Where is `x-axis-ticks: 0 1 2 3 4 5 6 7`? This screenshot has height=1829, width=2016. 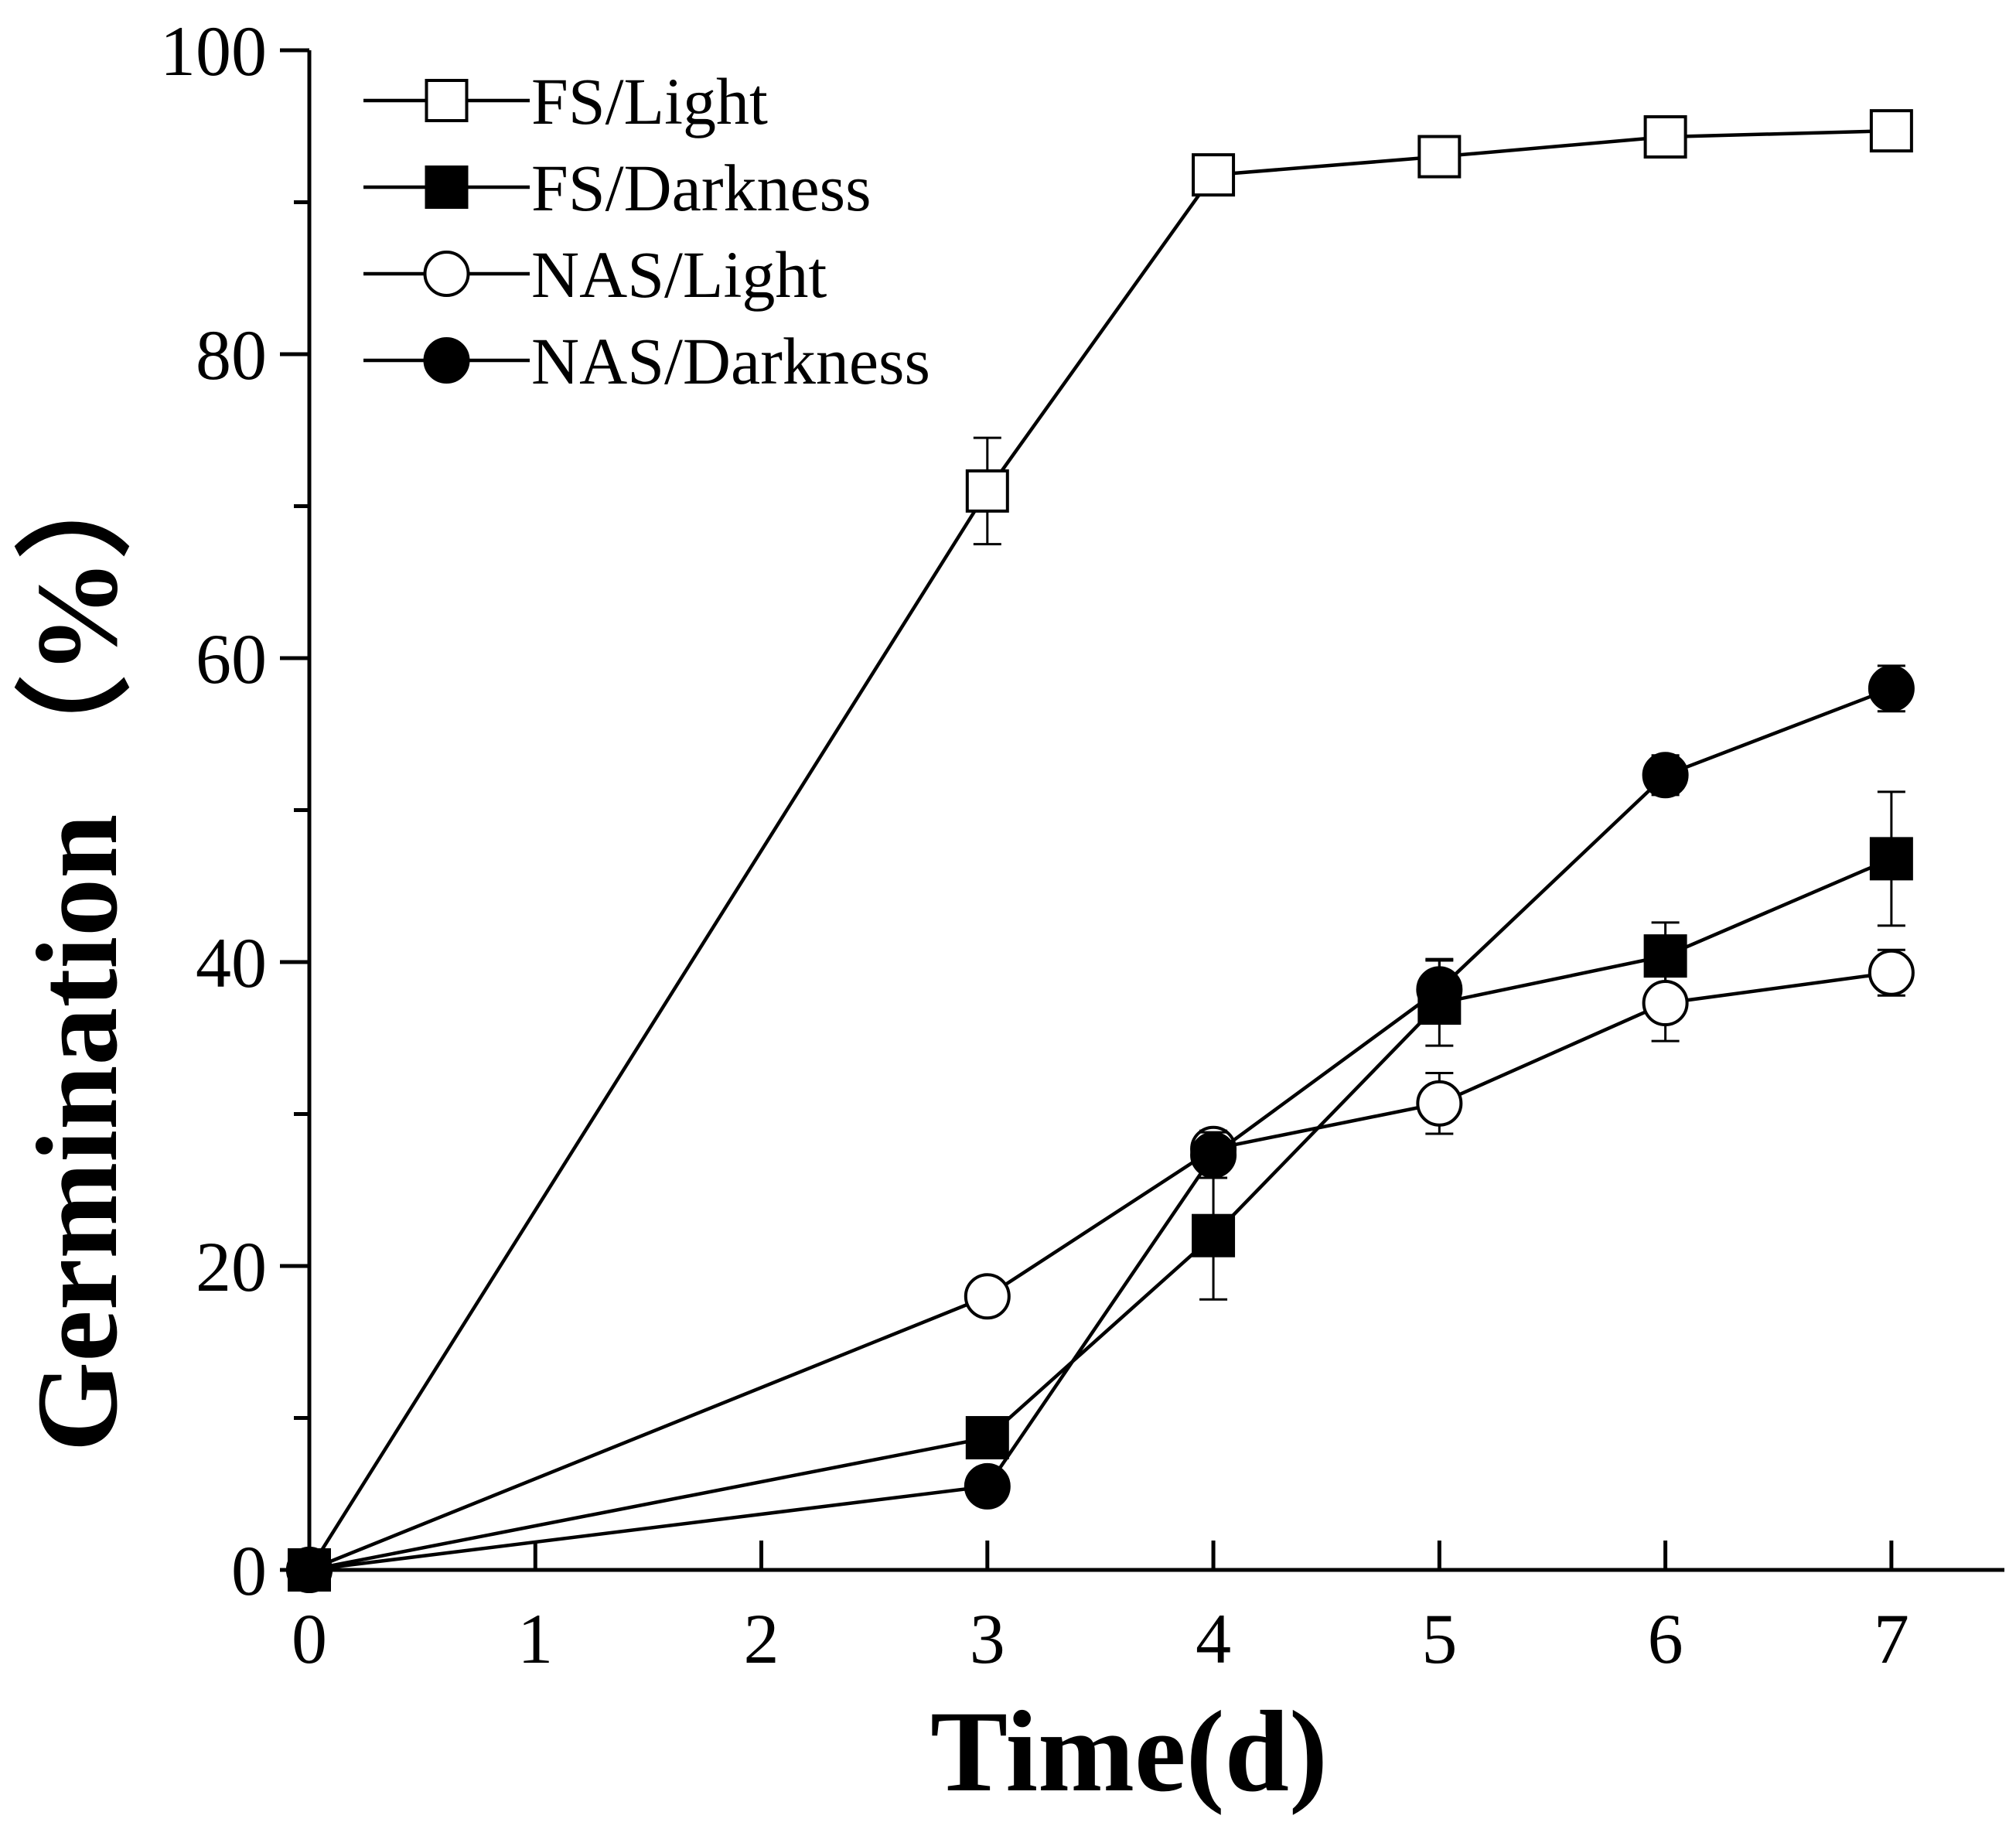
x-axis-ticks: 0 1 2 3 4 5 6 7 is located at coordinates (1100, 1609).